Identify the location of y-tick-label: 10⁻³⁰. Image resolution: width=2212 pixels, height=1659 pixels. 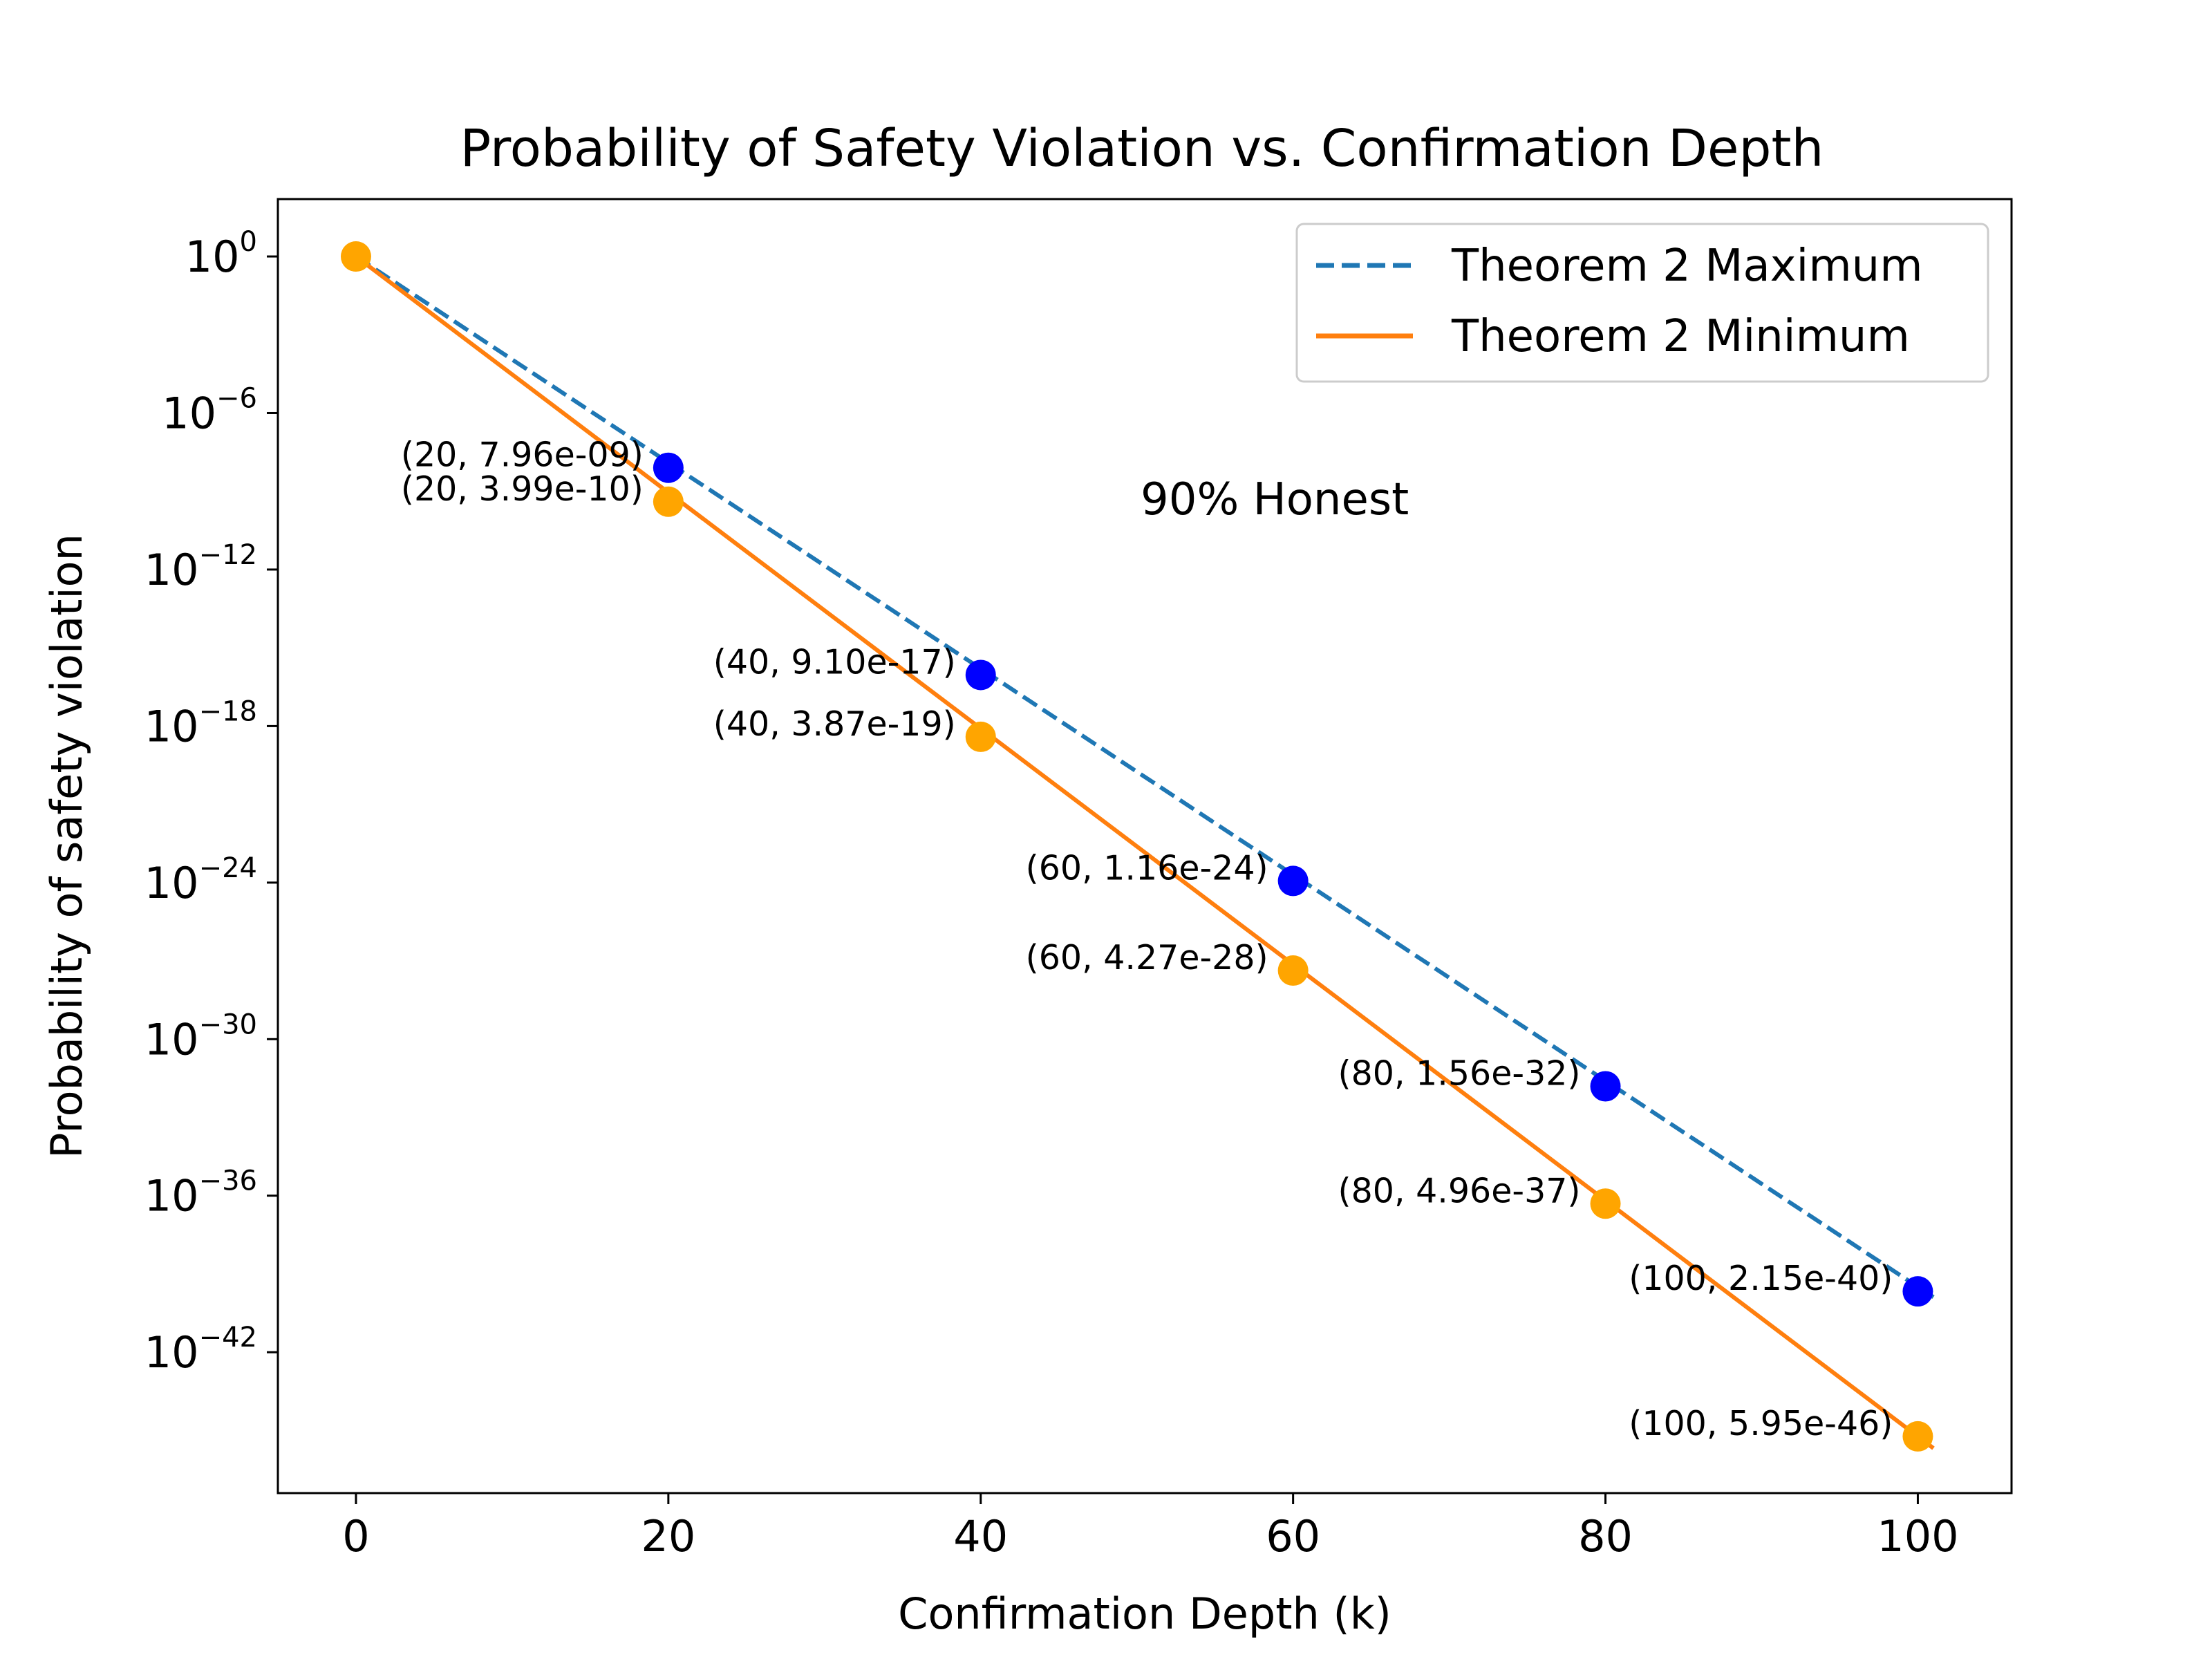
(201, 1037).